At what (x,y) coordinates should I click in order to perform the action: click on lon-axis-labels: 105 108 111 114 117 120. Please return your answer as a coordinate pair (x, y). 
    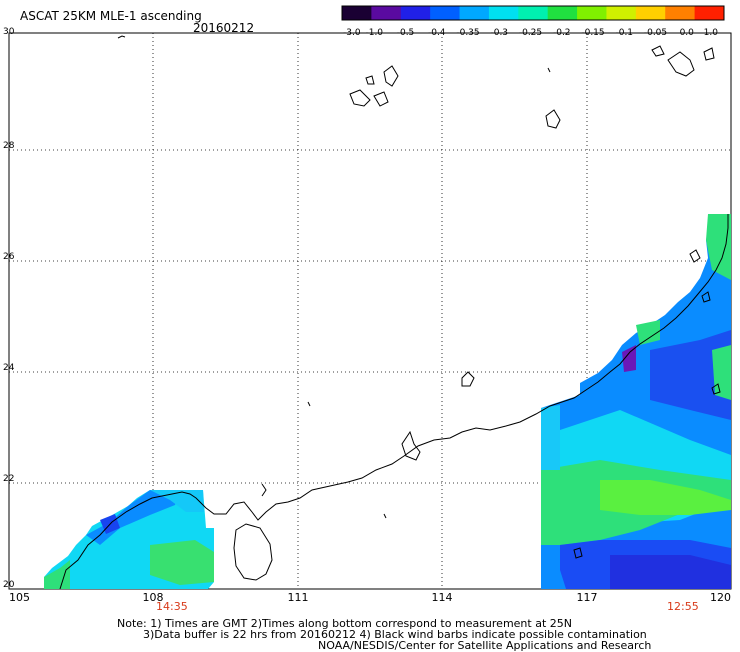
    Looking at the image, I should click on (370, 597).